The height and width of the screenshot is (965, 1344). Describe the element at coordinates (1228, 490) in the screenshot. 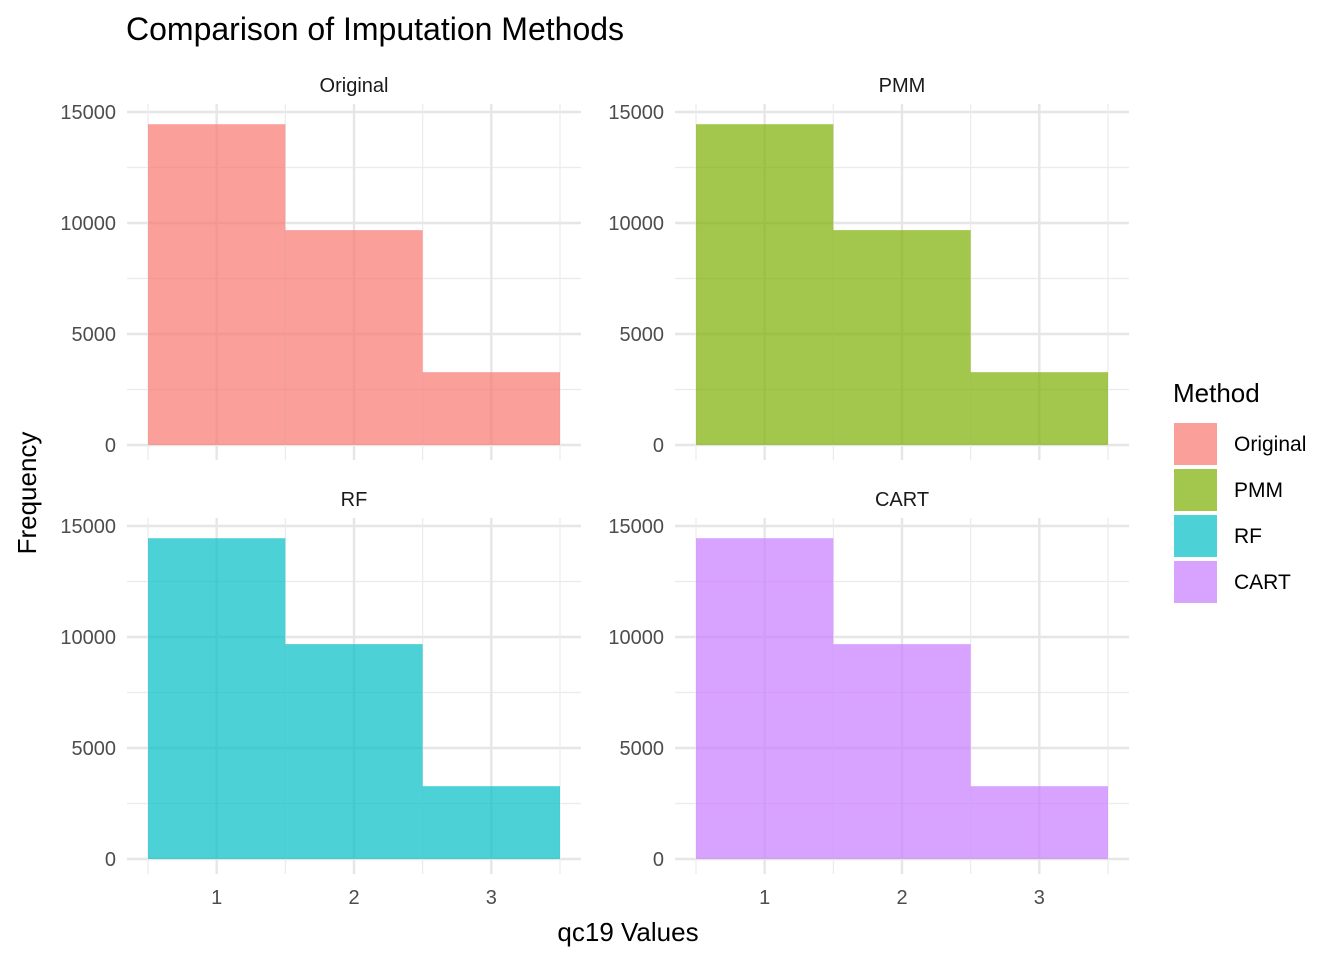

I see `legend-item-pmm: PMM` at that location.